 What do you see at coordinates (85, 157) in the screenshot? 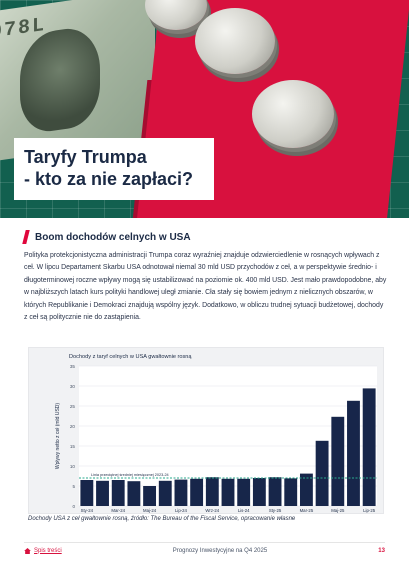
I see `title-line-1: Taryfy Trumpa` at bounding box center [85, 157].